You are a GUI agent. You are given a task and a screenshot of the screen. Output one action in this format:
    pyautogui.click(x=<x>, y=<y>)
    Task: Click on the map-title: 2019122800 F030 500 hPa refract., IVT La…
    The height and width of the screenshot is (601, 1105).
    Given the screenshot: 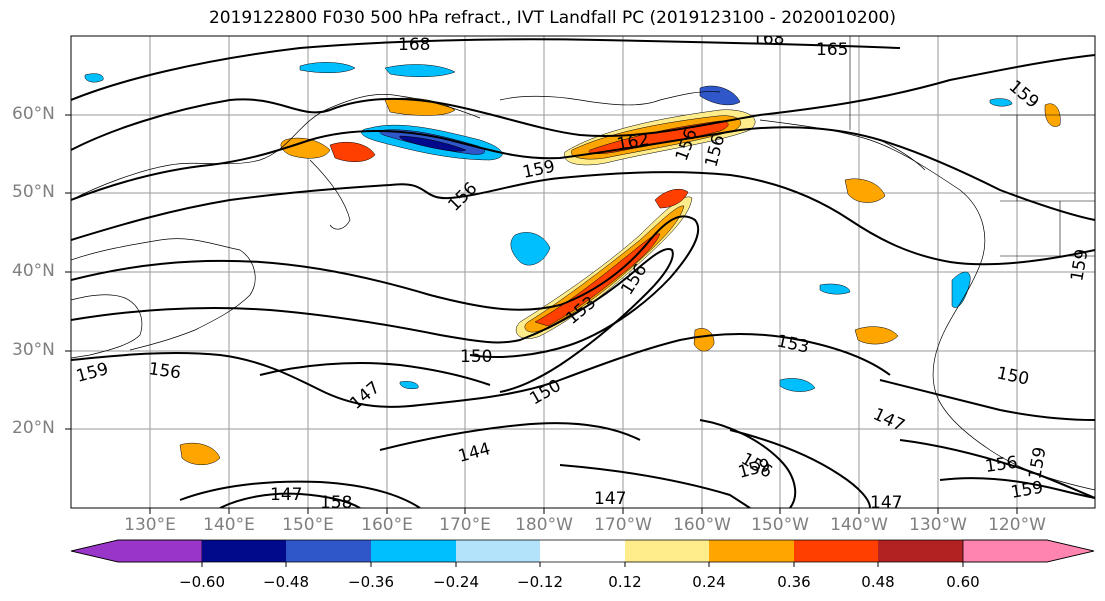 What is the action you would take?
    pyautogui.click(x=552, y=18)
    